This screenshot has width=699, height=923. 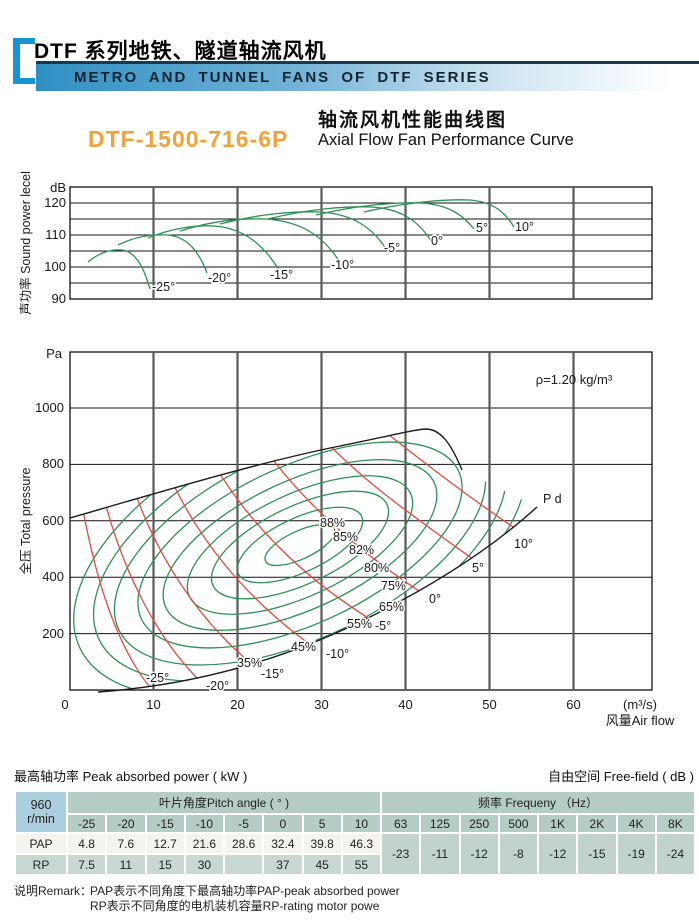 What do you see at coordinates (489, 704) in the screenshot?
I see `pressure-xtick: 50` at bounding box center [489, 704].